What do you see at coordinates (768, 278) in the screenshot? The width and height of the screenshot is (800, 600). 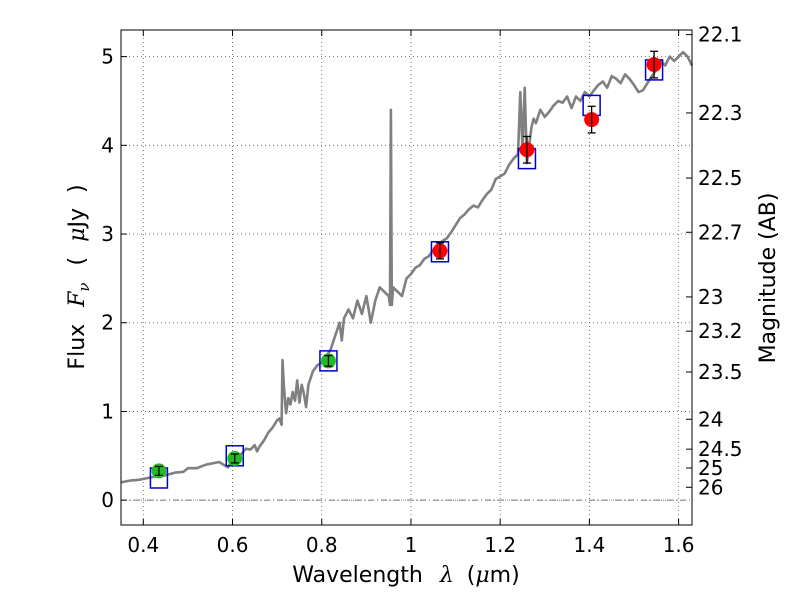 I see `y2-axis-label: Magnitude (AB)` at bounding box center [768, 278].